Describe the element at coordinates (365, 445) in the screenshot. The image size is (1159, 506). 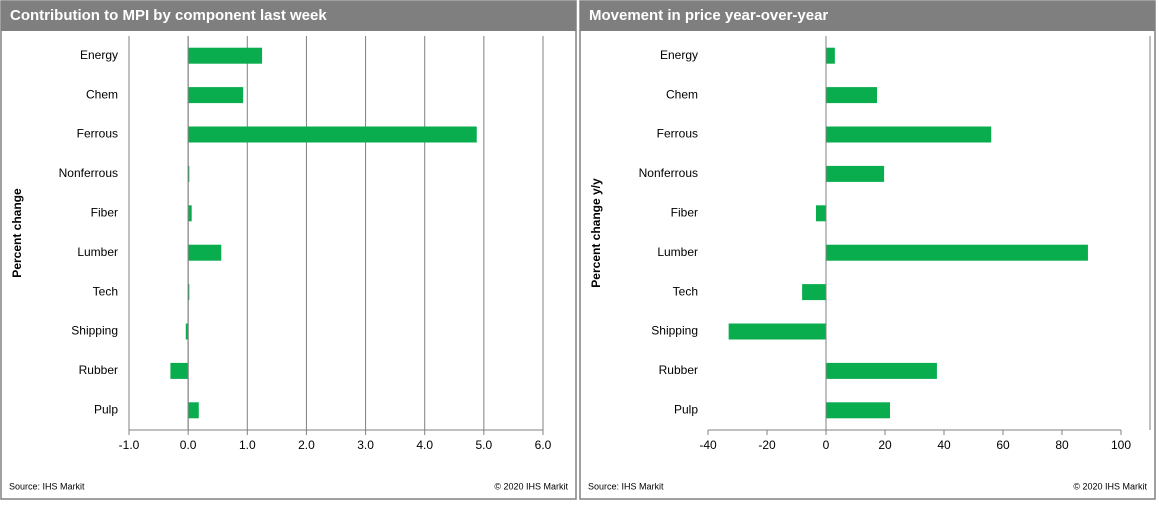
I see `x-tick-label: 3.0` at that location.